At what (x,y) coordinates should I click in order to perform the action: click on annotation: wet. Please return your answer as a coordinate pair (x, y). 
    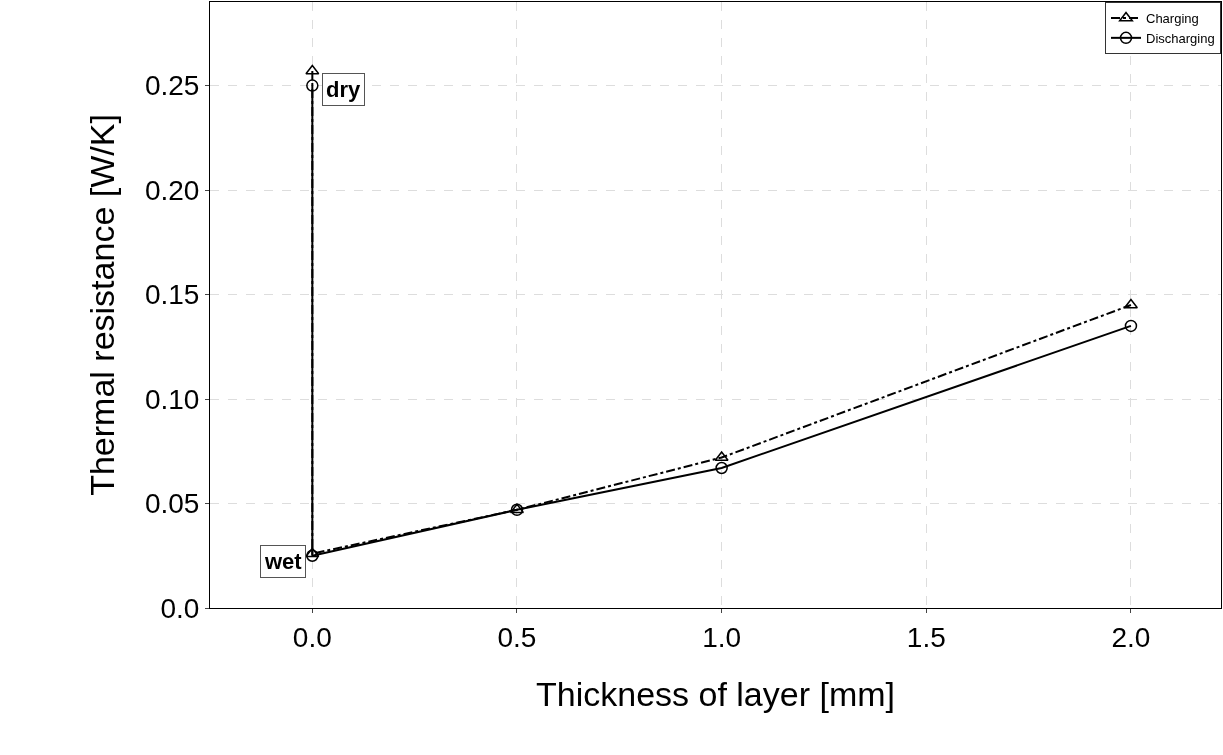
    Looking at the image, I should click on (283, 561).